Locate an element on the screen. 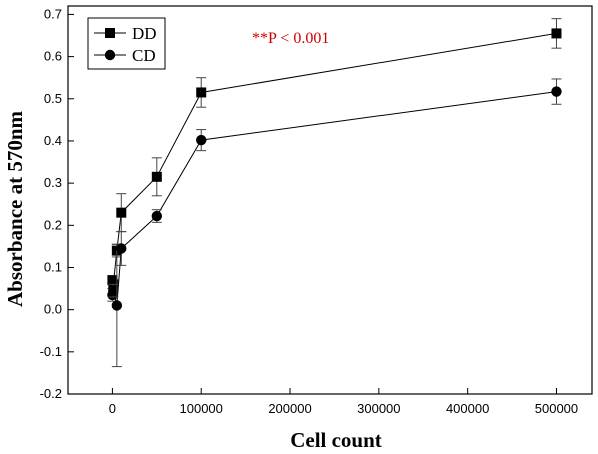  legend-item-cd: CD is located at coordinates (125, 55).